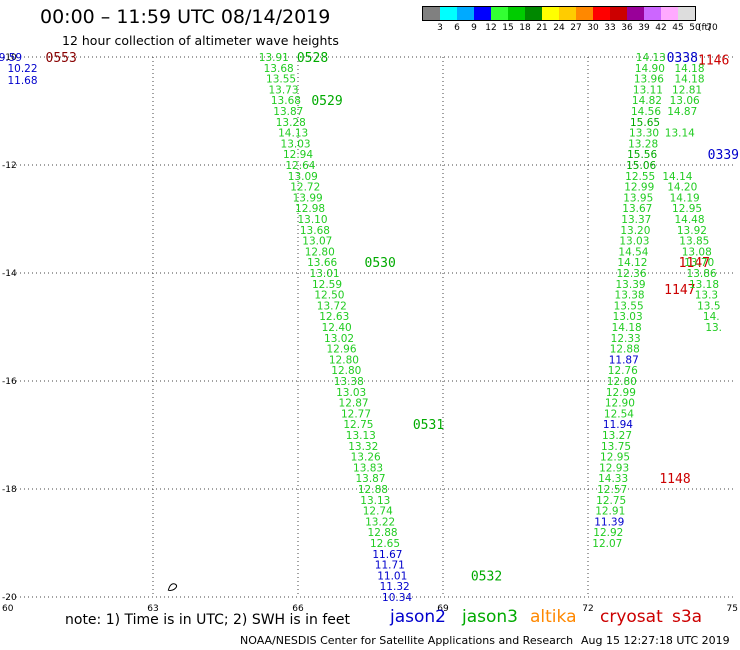  What do you see at coordinates (486, 576) in the screenshot?
I see `time-label: 0532` at bounding box center [486, 576].